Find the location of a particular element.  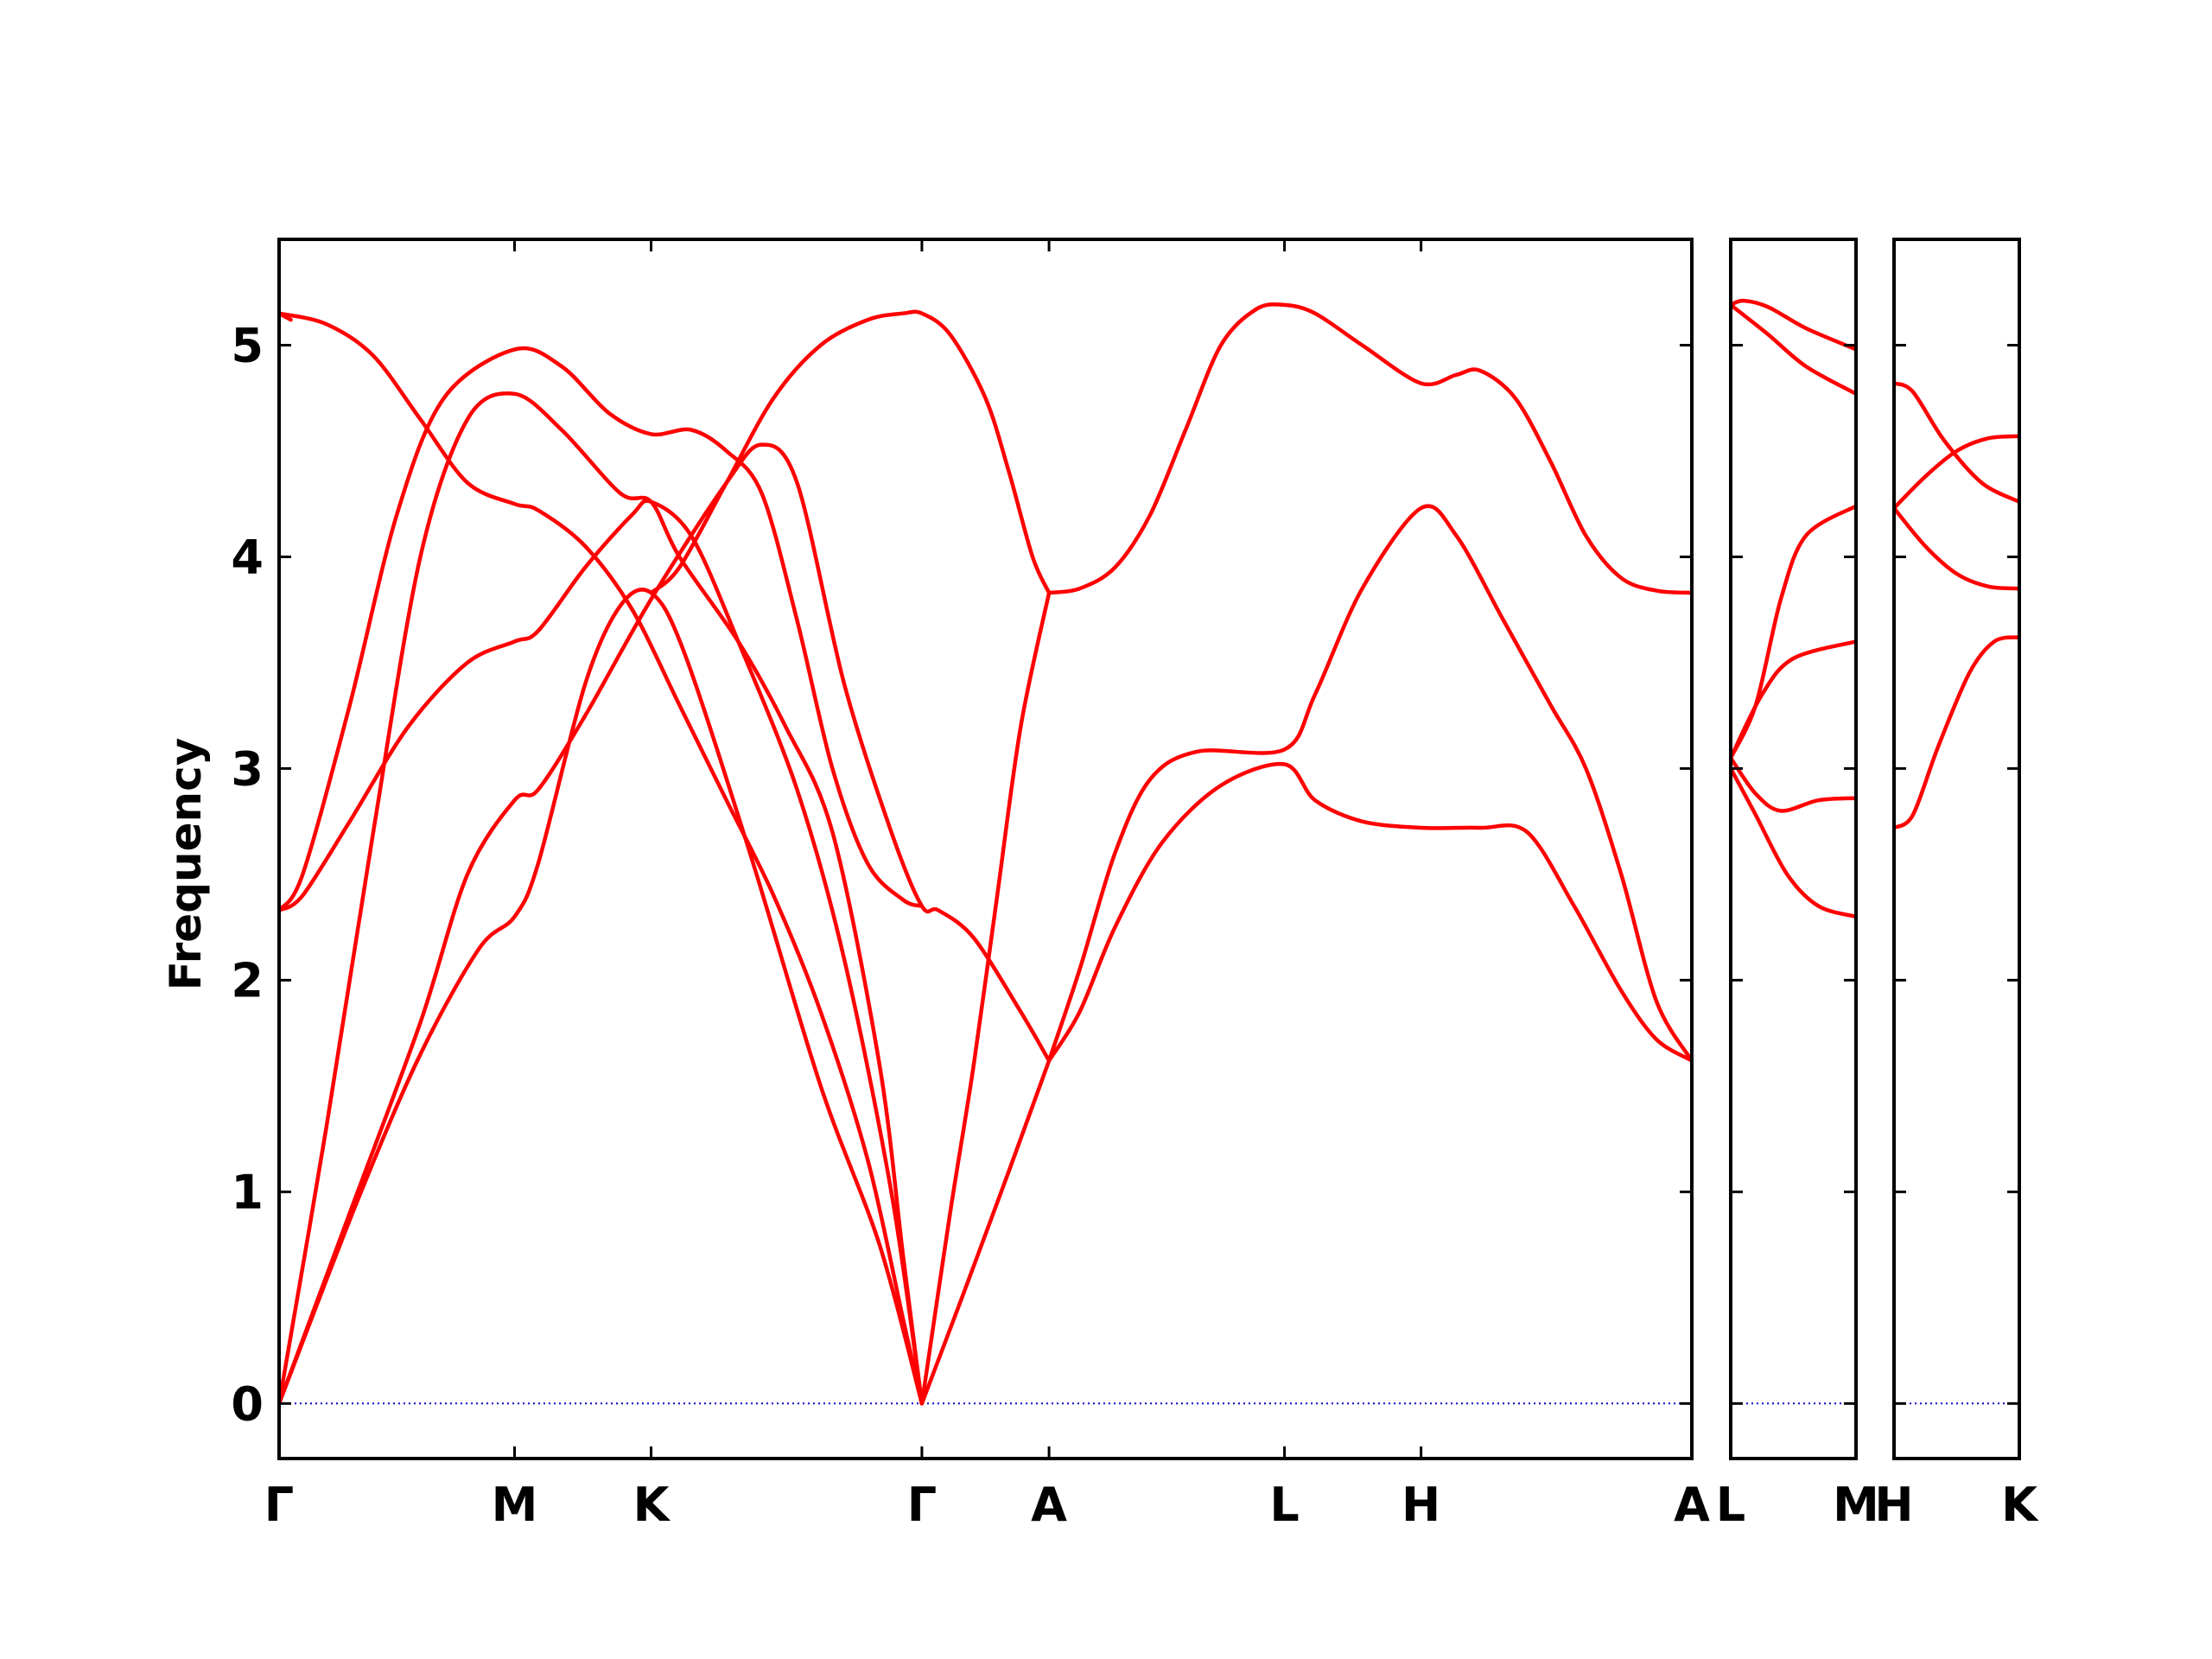

y-axis-label: Frequency is located at coordinates (186, 864).